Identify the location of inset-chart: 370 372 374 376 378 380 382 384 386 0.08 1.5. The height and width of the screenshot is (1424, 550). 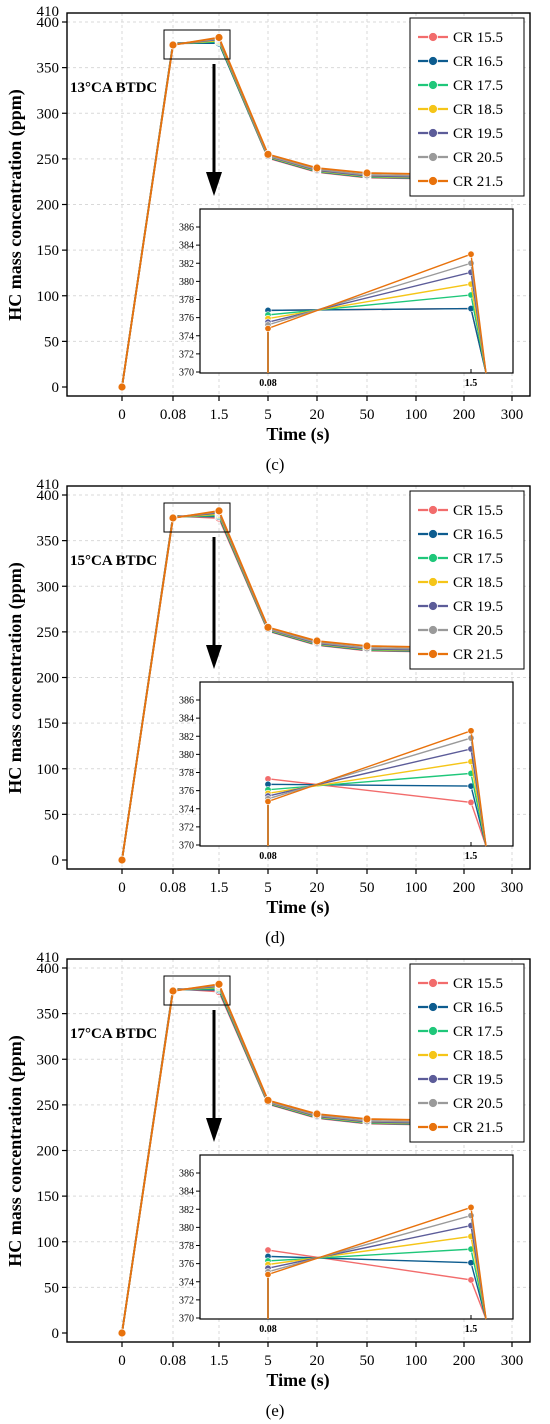
(346, 298).